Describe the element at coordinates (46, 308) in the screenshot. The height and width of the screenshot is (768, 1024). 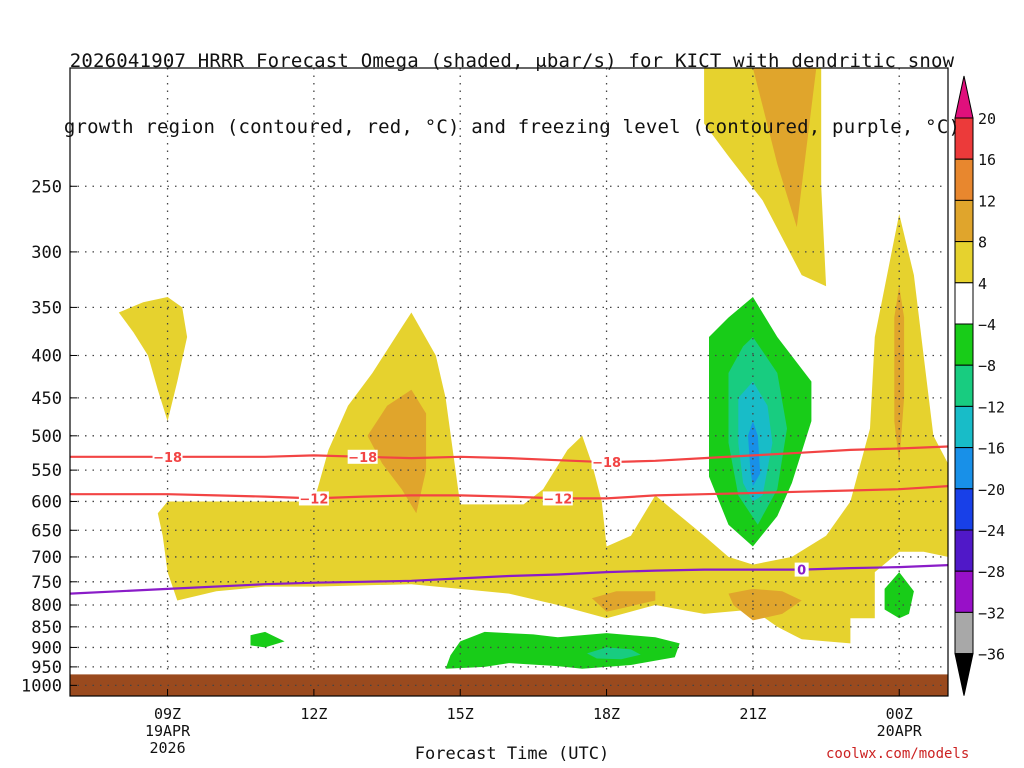
I see `y-tick-label: 350` at that location.